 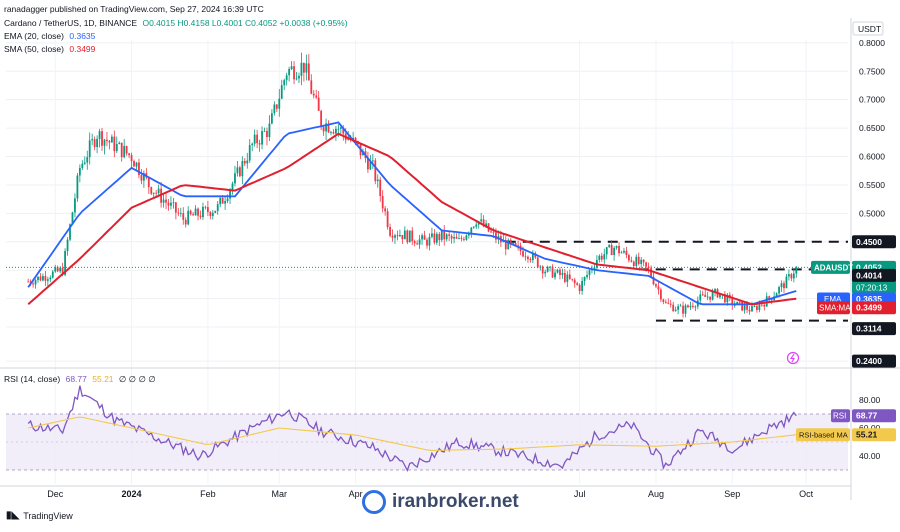 I want to click on ema-legend: EMA (20, close) 0.3635, so click(x=51, y=36).